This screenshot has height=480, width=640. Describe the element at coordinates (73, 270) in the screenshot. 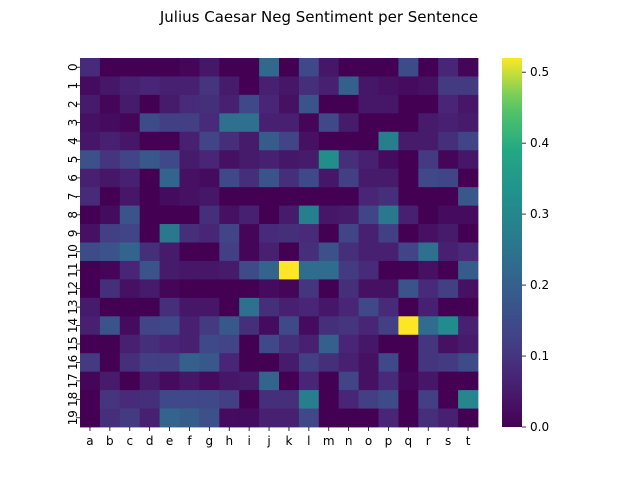

I see `y-tick-label: 11` at that location.